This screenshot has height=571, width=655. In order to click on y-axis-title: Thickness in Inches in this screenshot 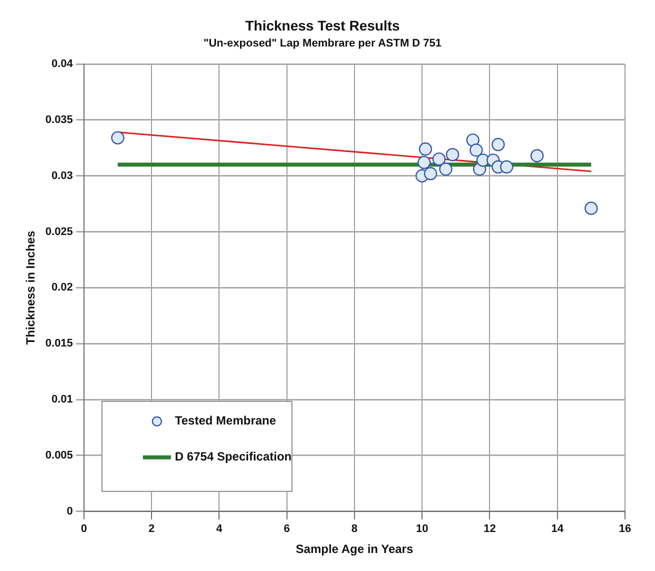, I will do `click(31, 287)`.